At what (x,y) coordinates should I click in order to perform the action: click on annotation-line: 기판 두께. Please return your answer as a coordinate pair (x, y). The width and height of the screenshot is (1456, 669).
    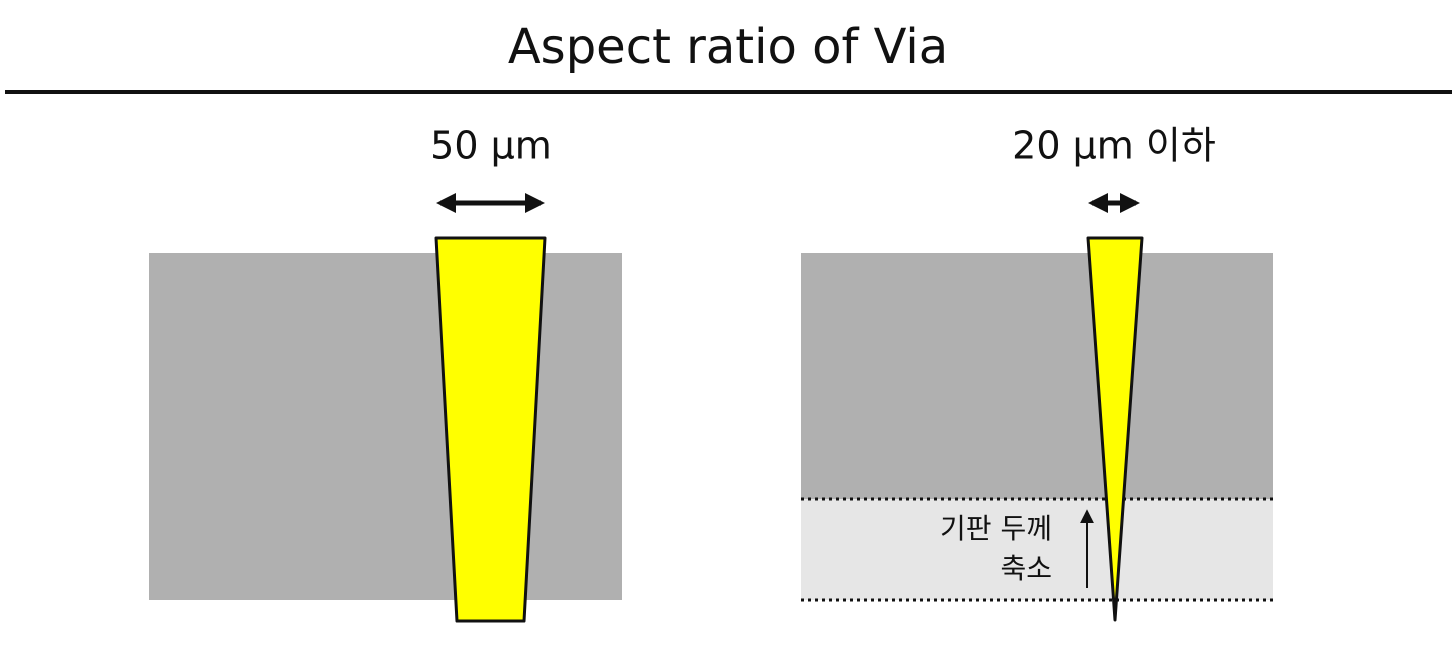
    Looking at the image, I should click on (996, 528).